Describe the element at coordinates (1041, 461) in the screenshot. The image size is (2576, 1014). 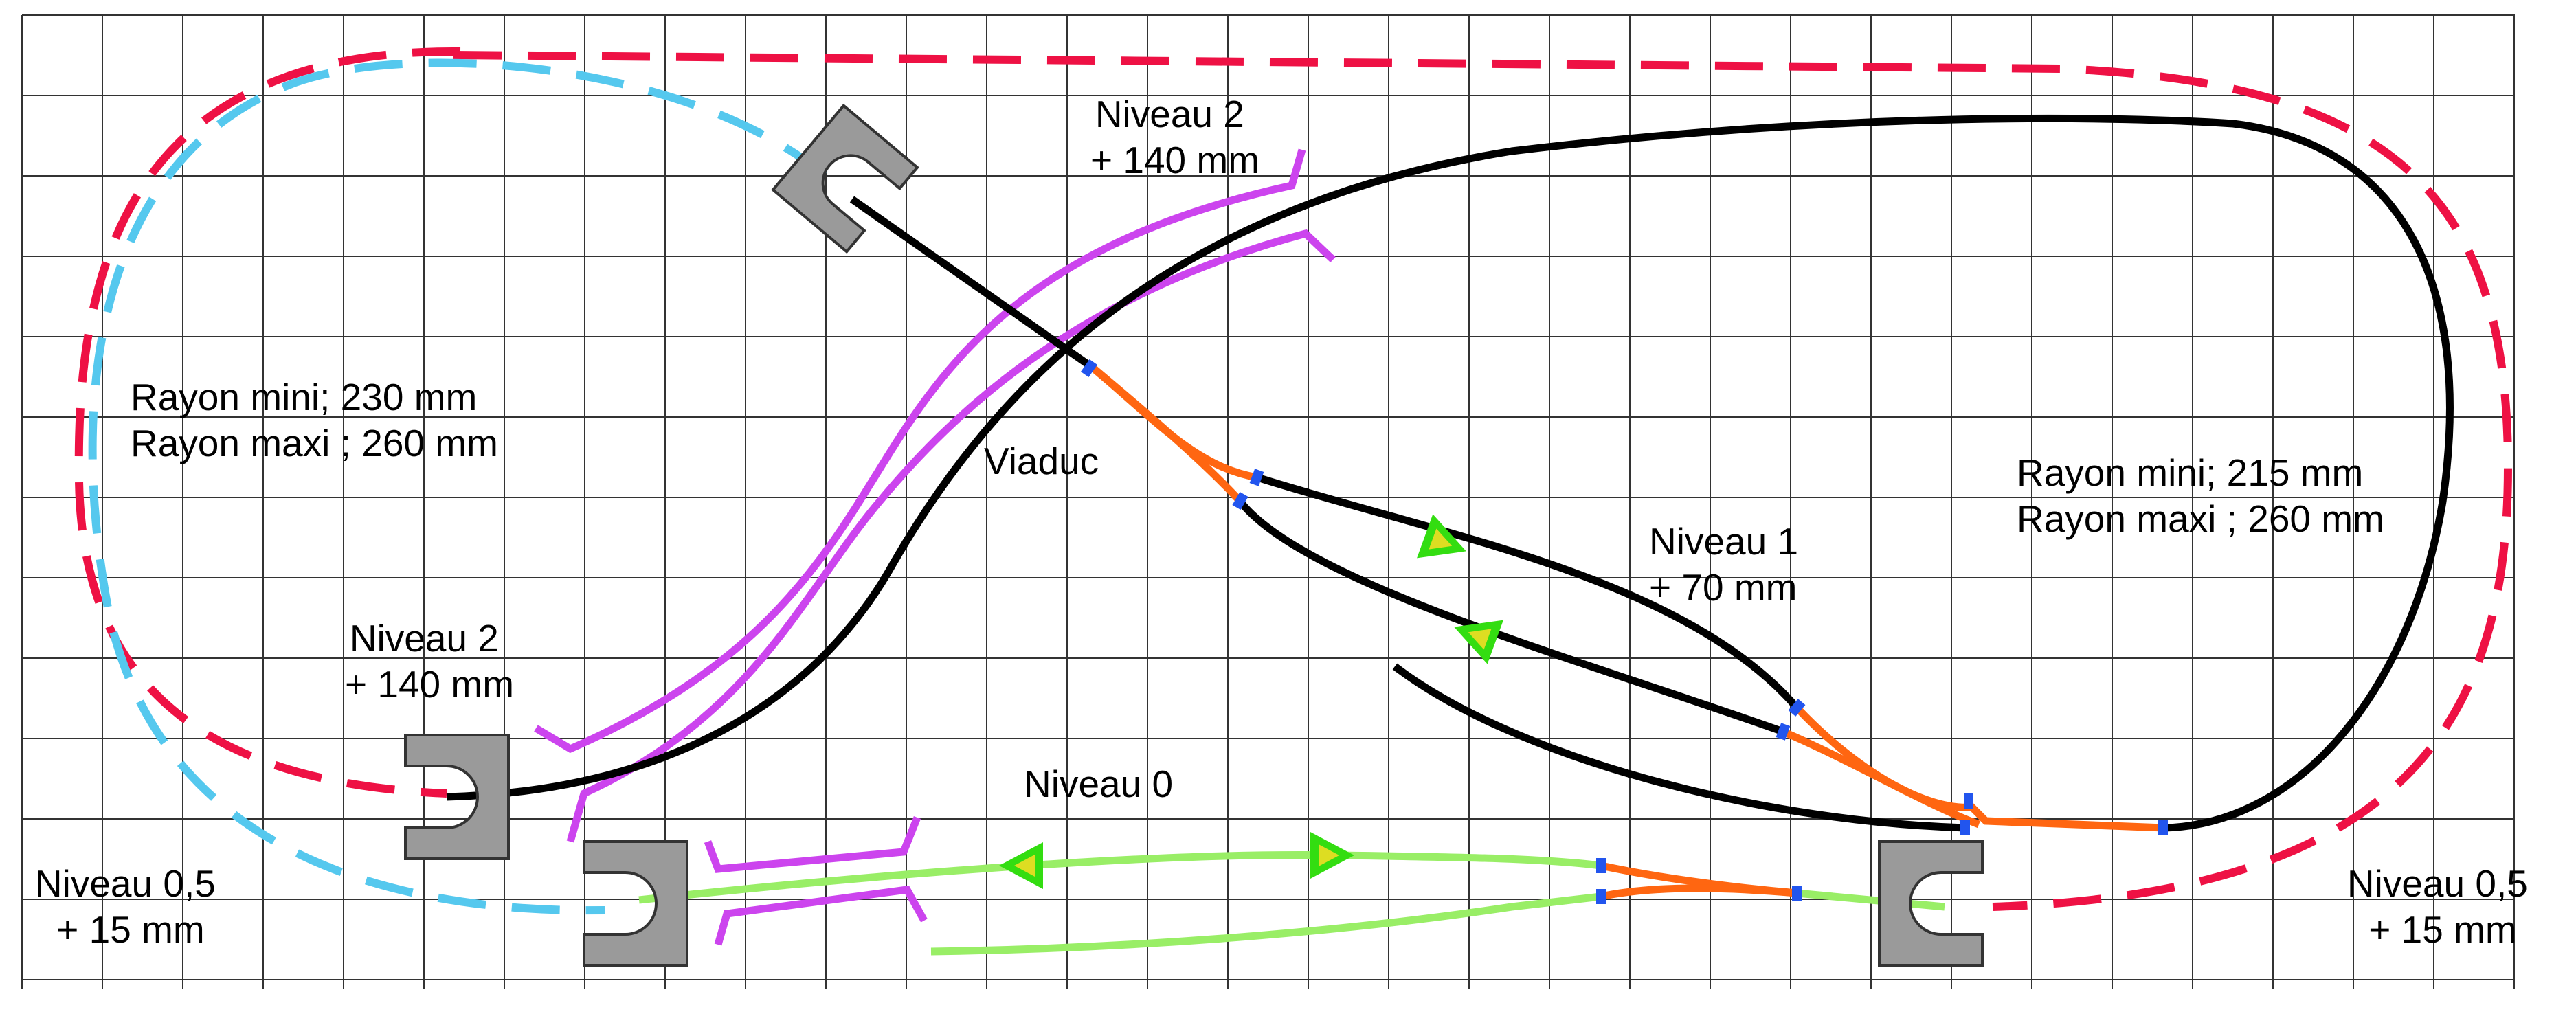
I see `label-viaduc: Viaduc` at that location.